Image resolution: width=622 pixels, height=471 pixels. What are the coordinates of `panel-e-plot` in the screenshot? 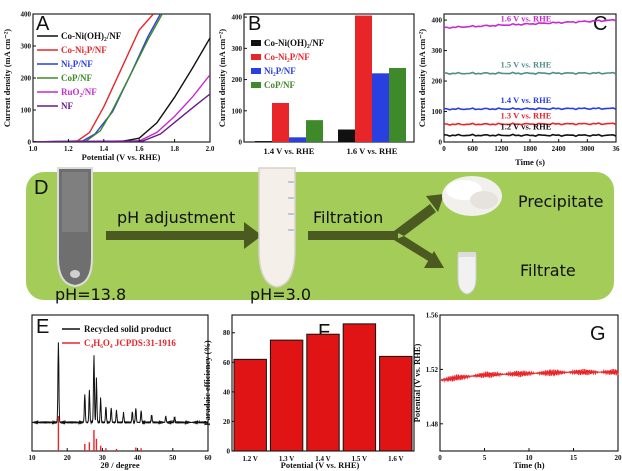 It's located at (120, 396).